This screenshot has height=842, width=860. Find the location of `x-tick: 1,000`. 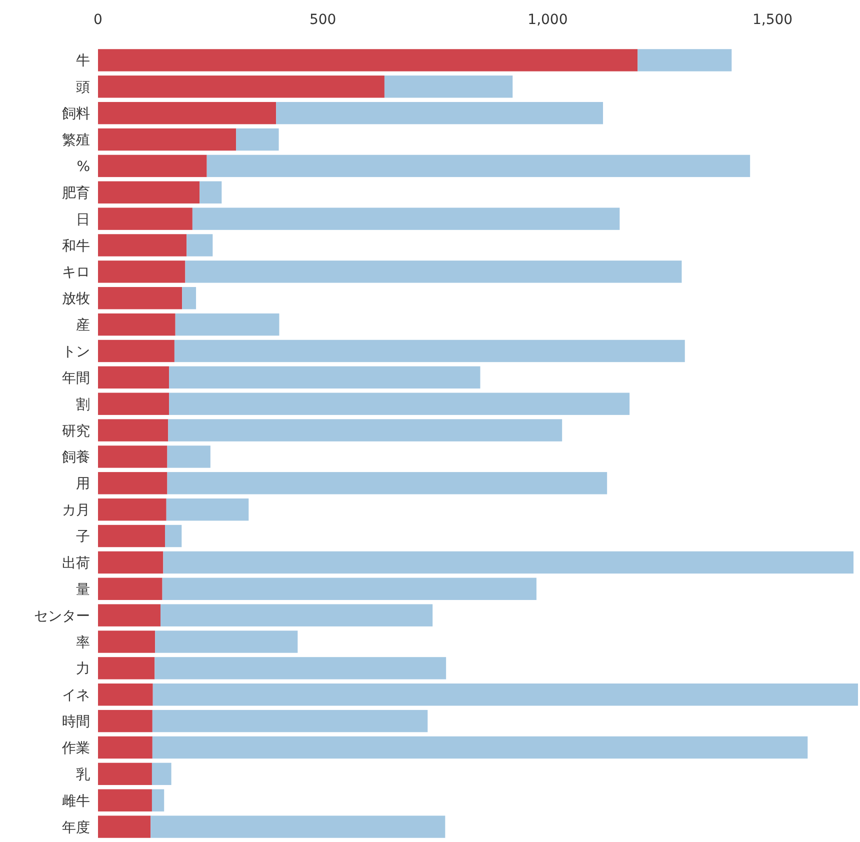

x-tick: 1,000 is located at coordinates (548, 20).